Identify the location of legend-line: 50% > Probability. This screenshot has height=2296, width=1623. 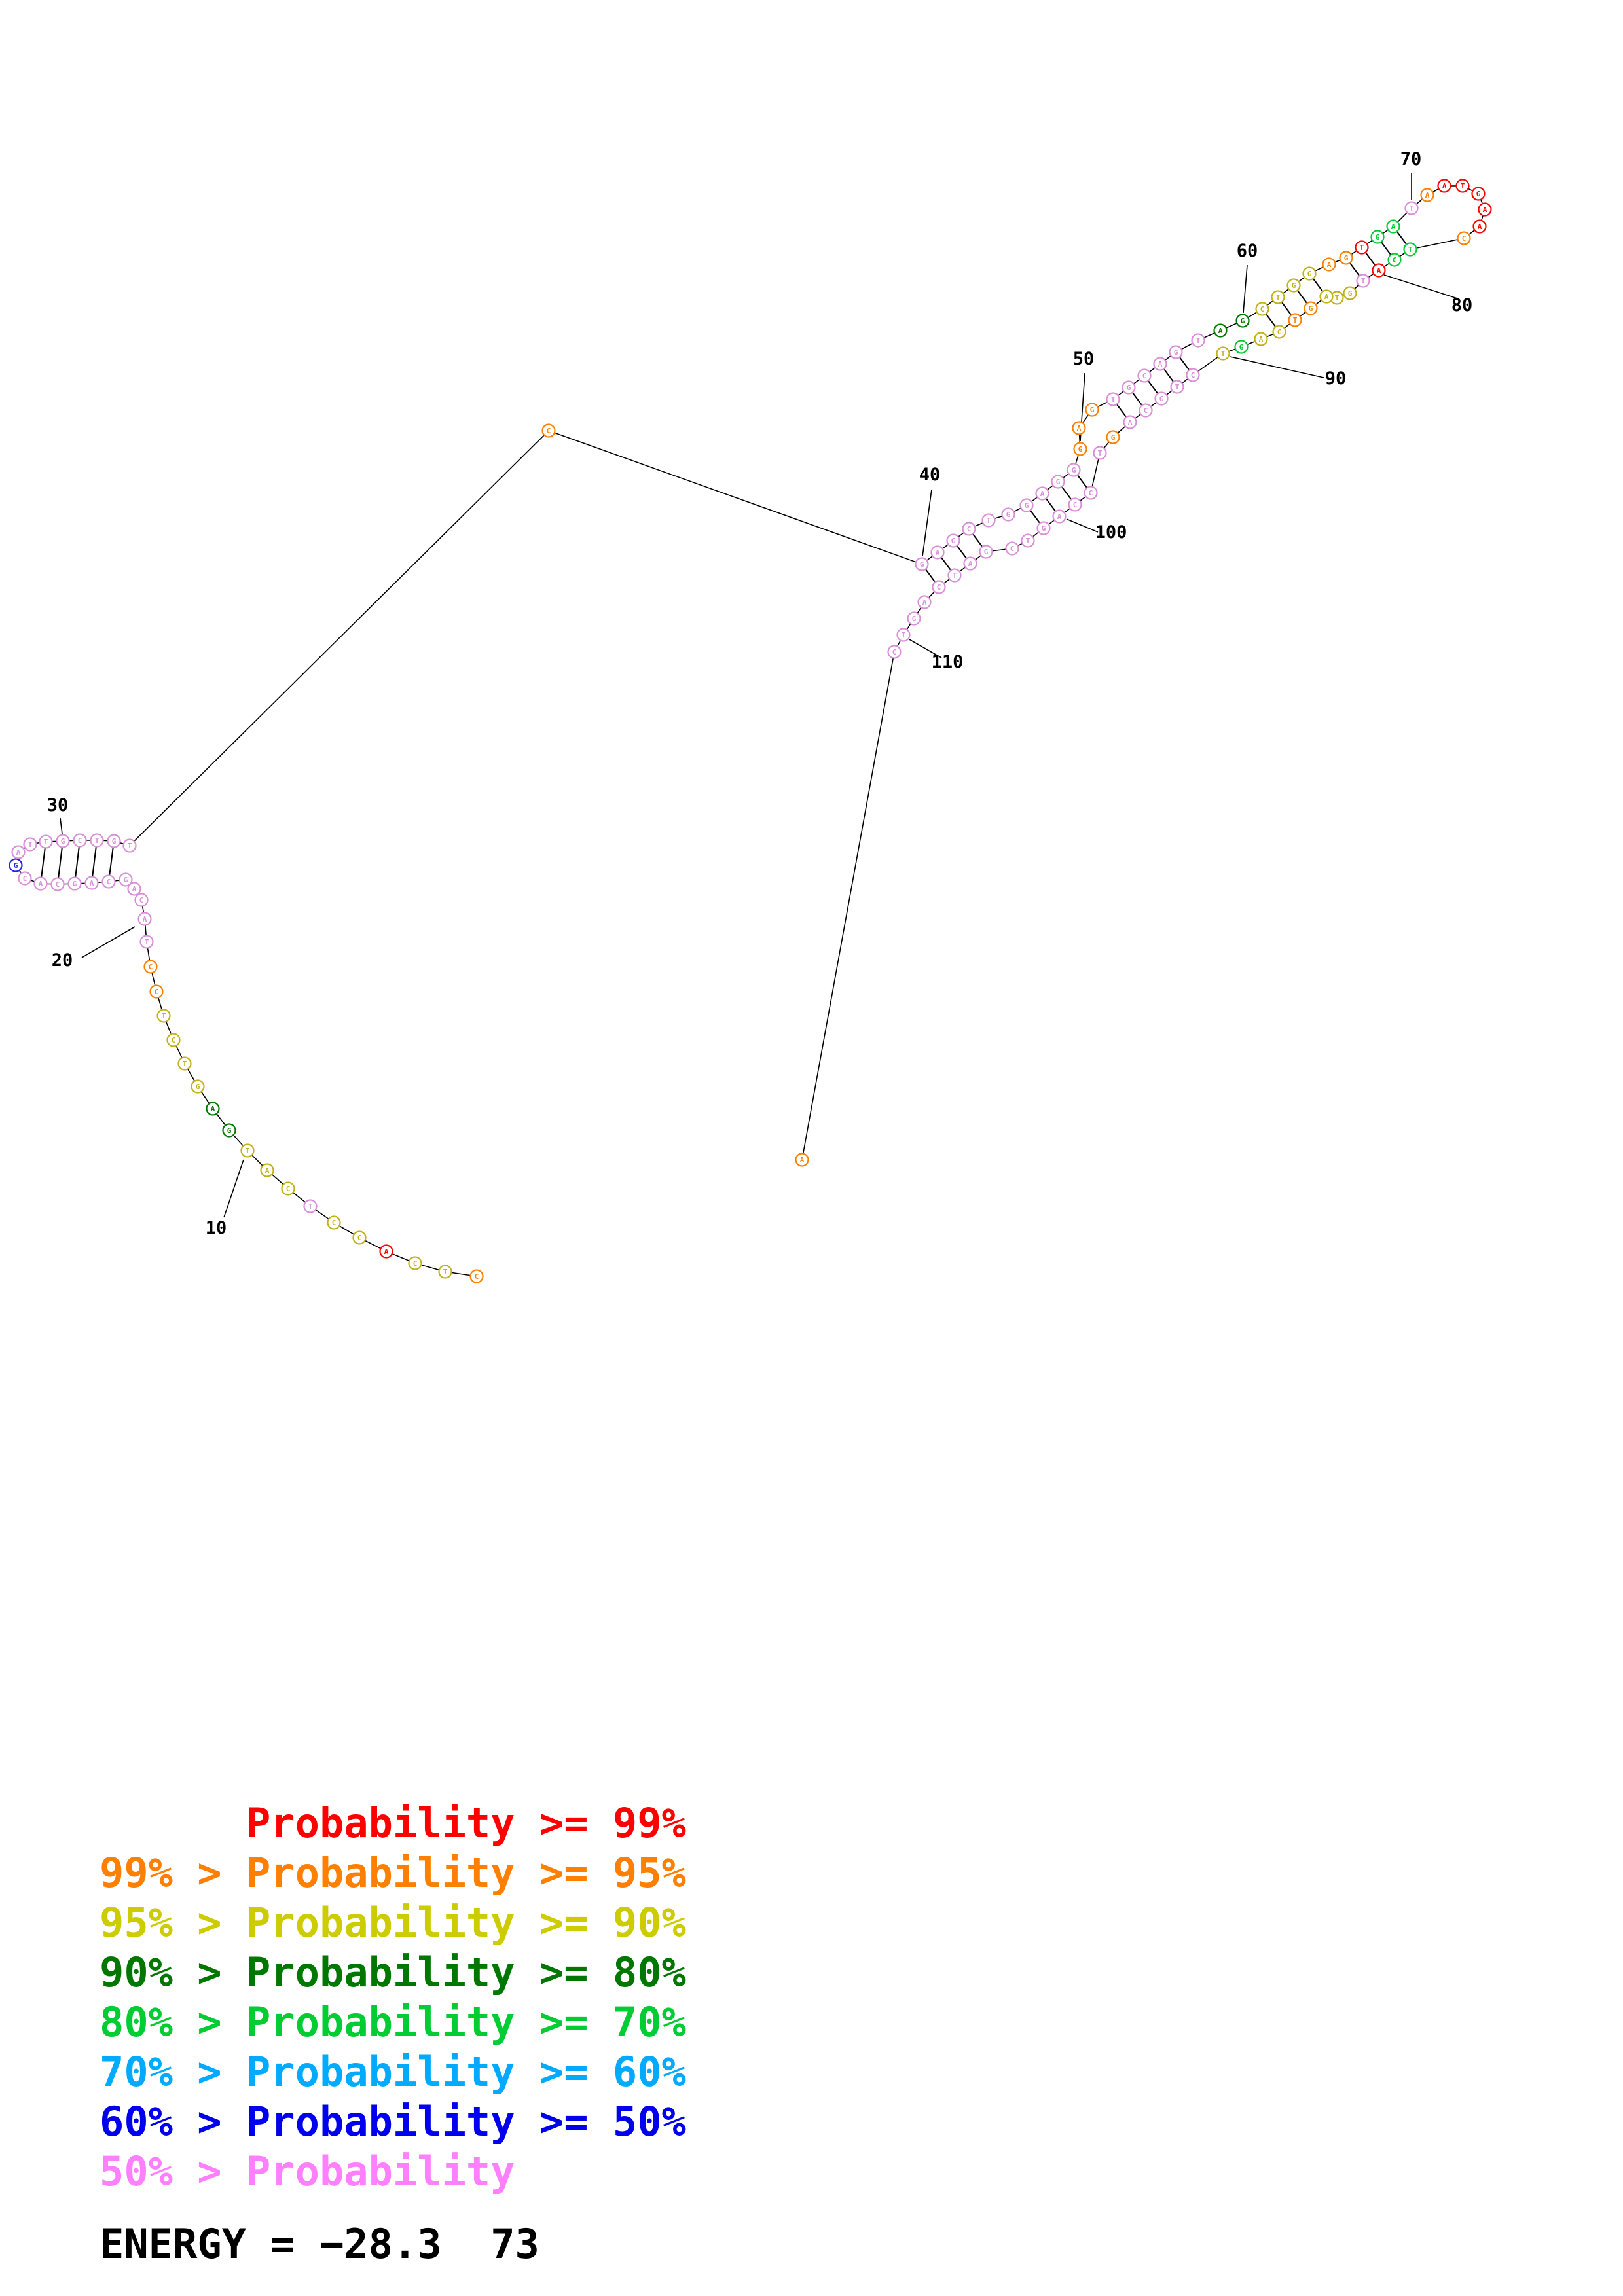
(307, 2171).